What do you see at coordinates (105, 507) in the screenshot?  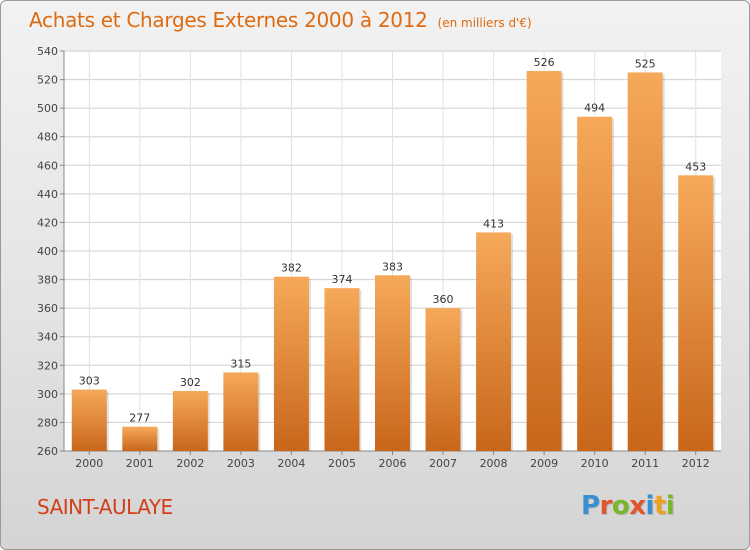 I see `place-name: SAINT-AULAYE` at bounding box center [105, 507].